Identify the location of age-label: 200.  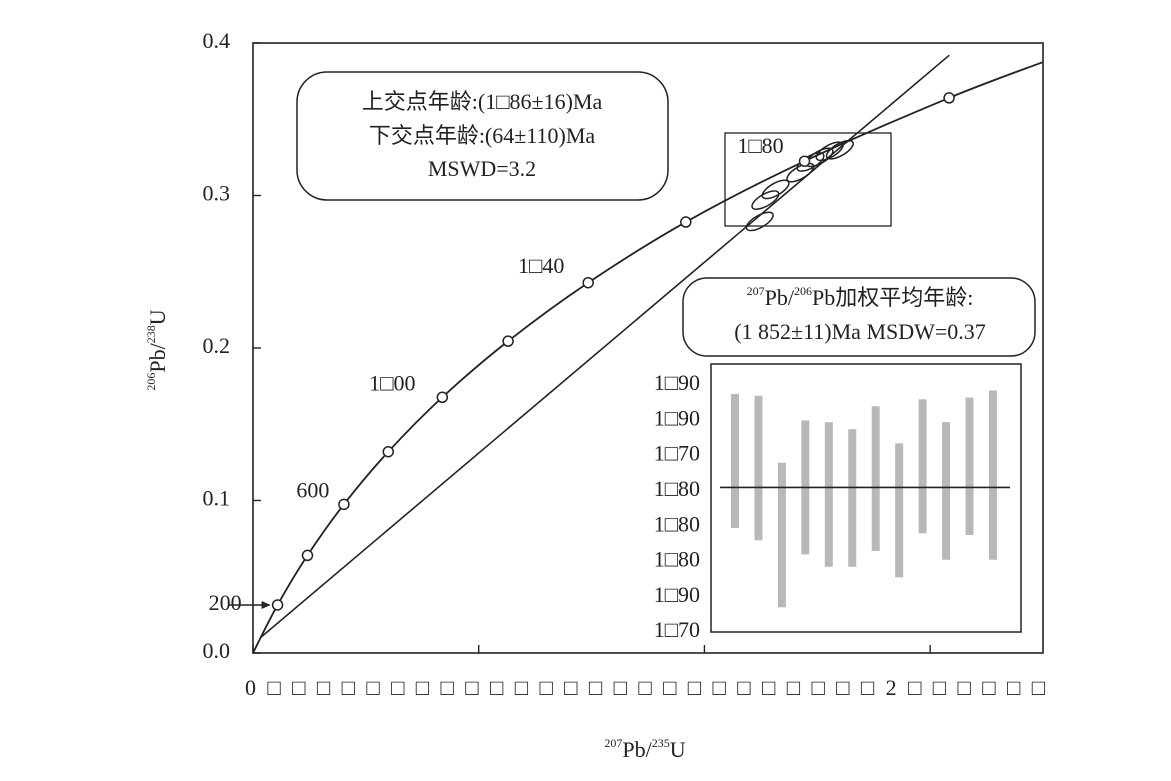
(225, 602).